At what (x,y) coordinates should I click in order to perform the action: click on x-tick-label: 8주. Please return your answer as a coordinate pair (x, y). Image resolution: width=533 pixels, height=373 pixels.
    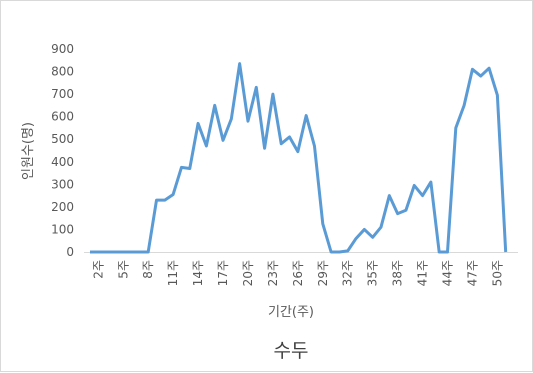
    Looking at the image, I should click on (148, 269).